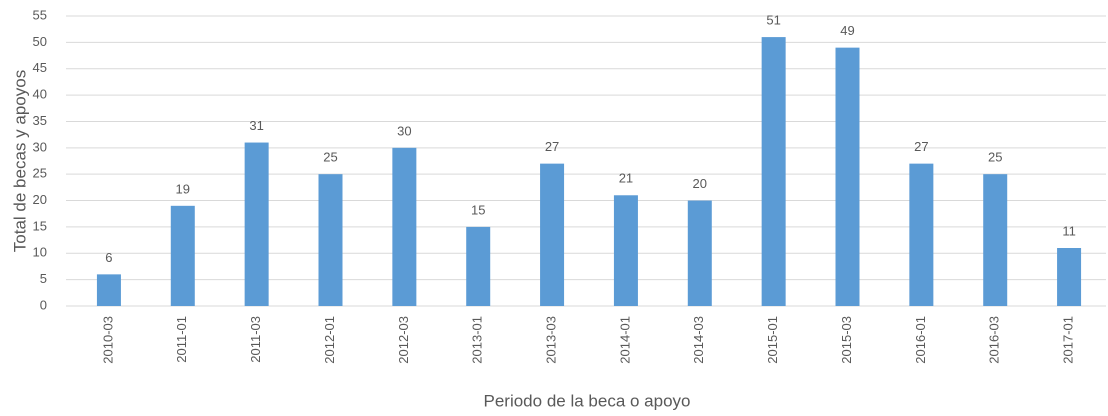 This screenshot has height=416, width=1108. What do you see at coordinates (43, 304) in the screenshot?
I see `y-tick-label: 0` at bounding box center [43, 304].